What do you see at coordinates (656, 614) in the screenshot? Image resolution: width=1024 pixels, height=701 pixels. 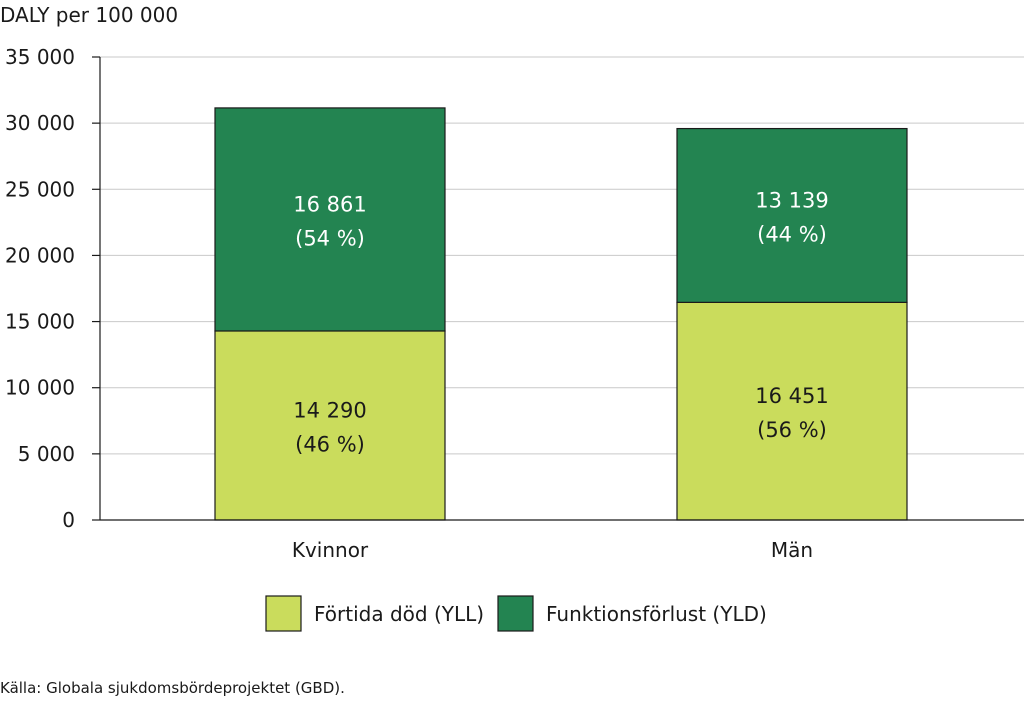 I see `legend-label: Funktionsförlust (YLD)` at bounding box center [656, 614].